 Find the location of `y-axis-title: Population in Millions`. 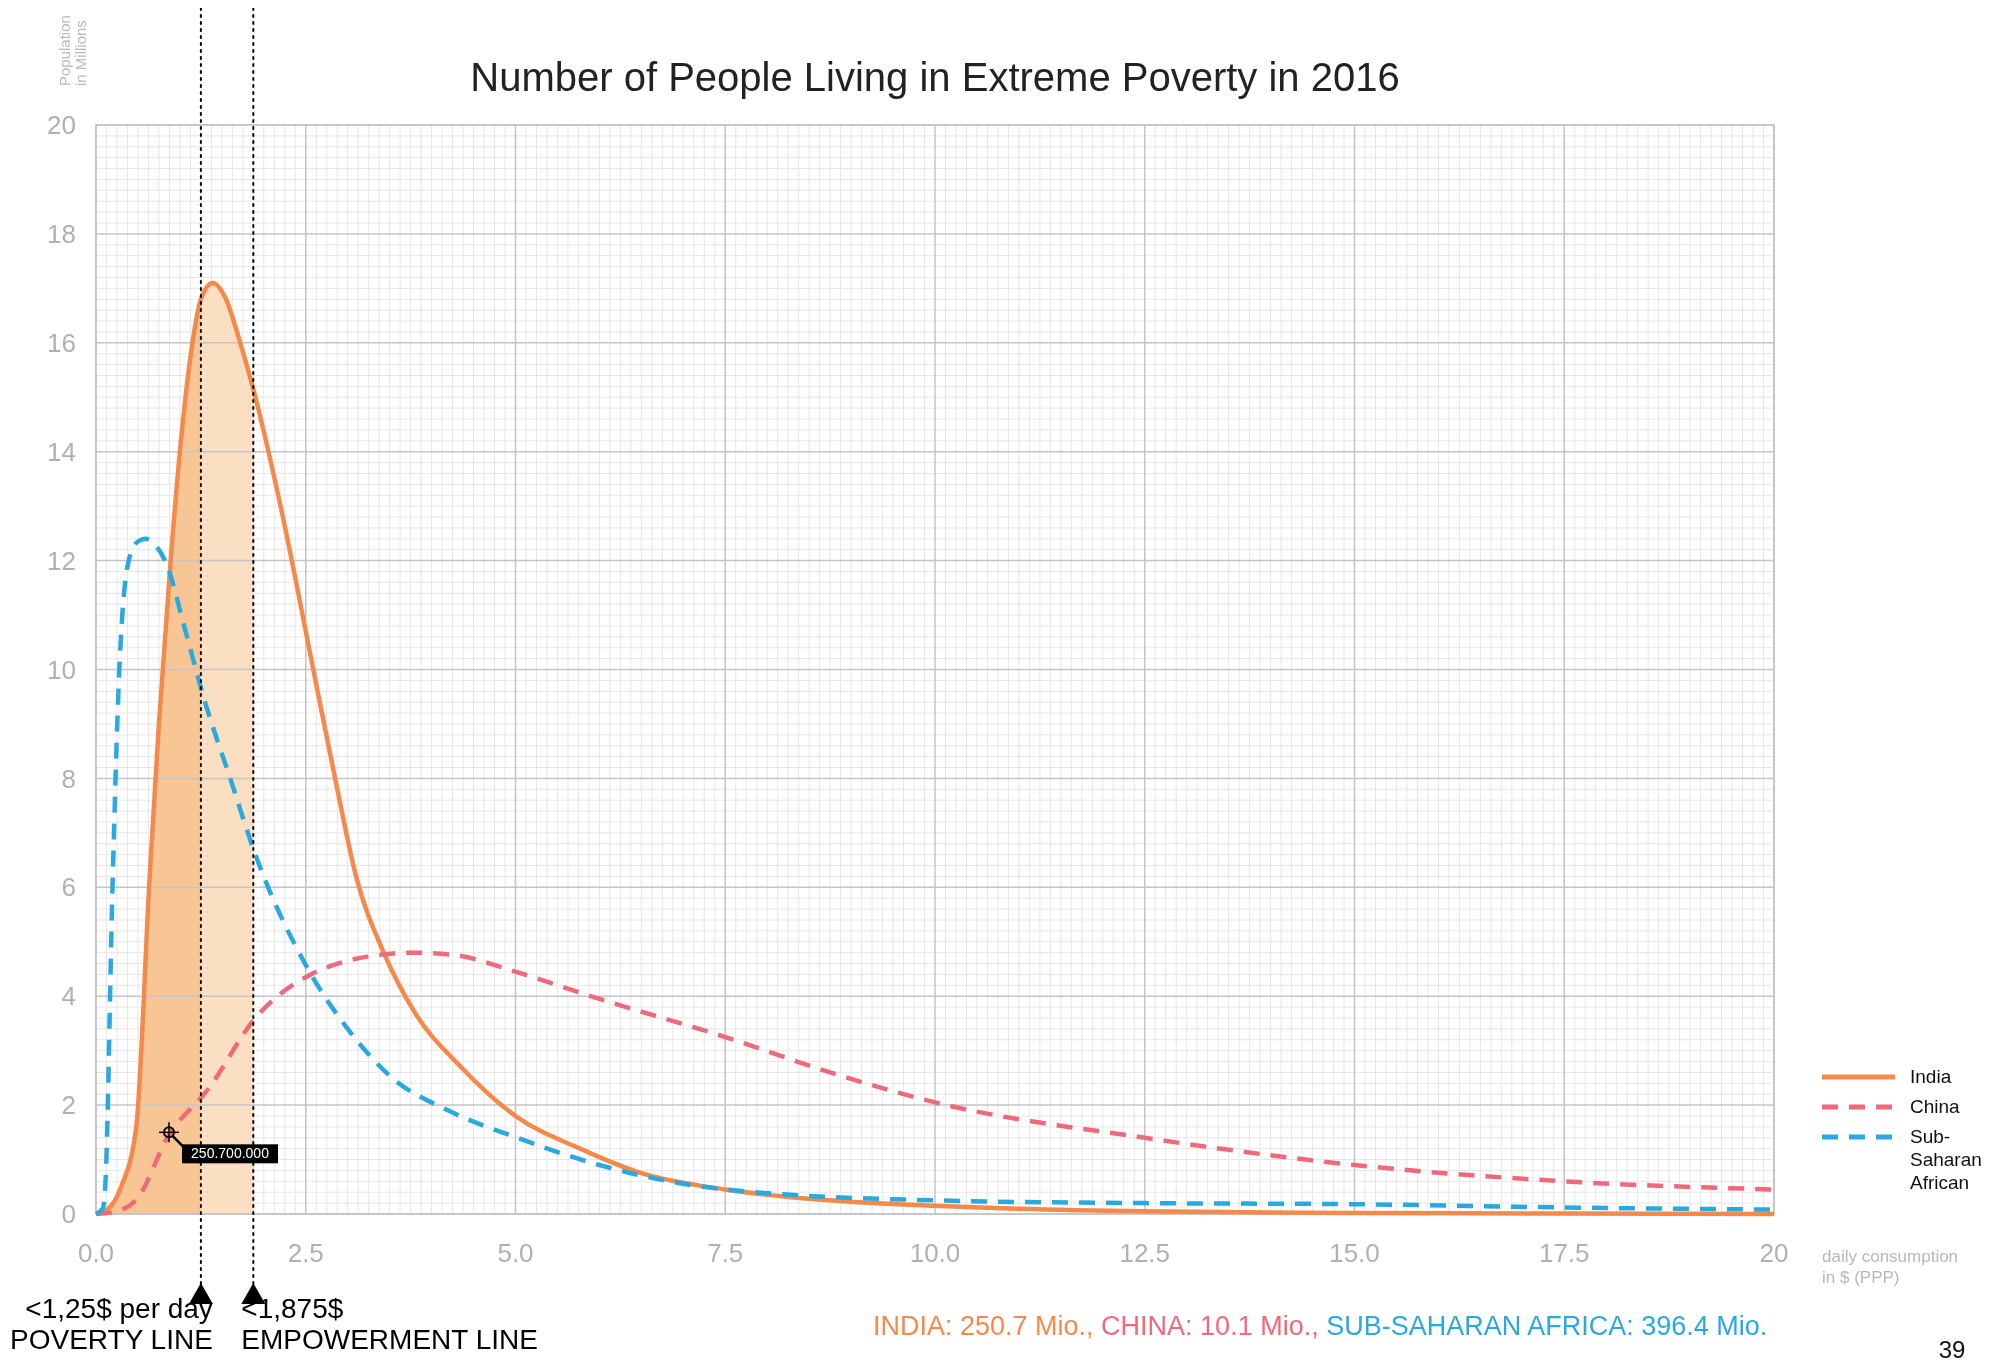

y-axis-title: Population in Millions is located at coordinates (72, 50).